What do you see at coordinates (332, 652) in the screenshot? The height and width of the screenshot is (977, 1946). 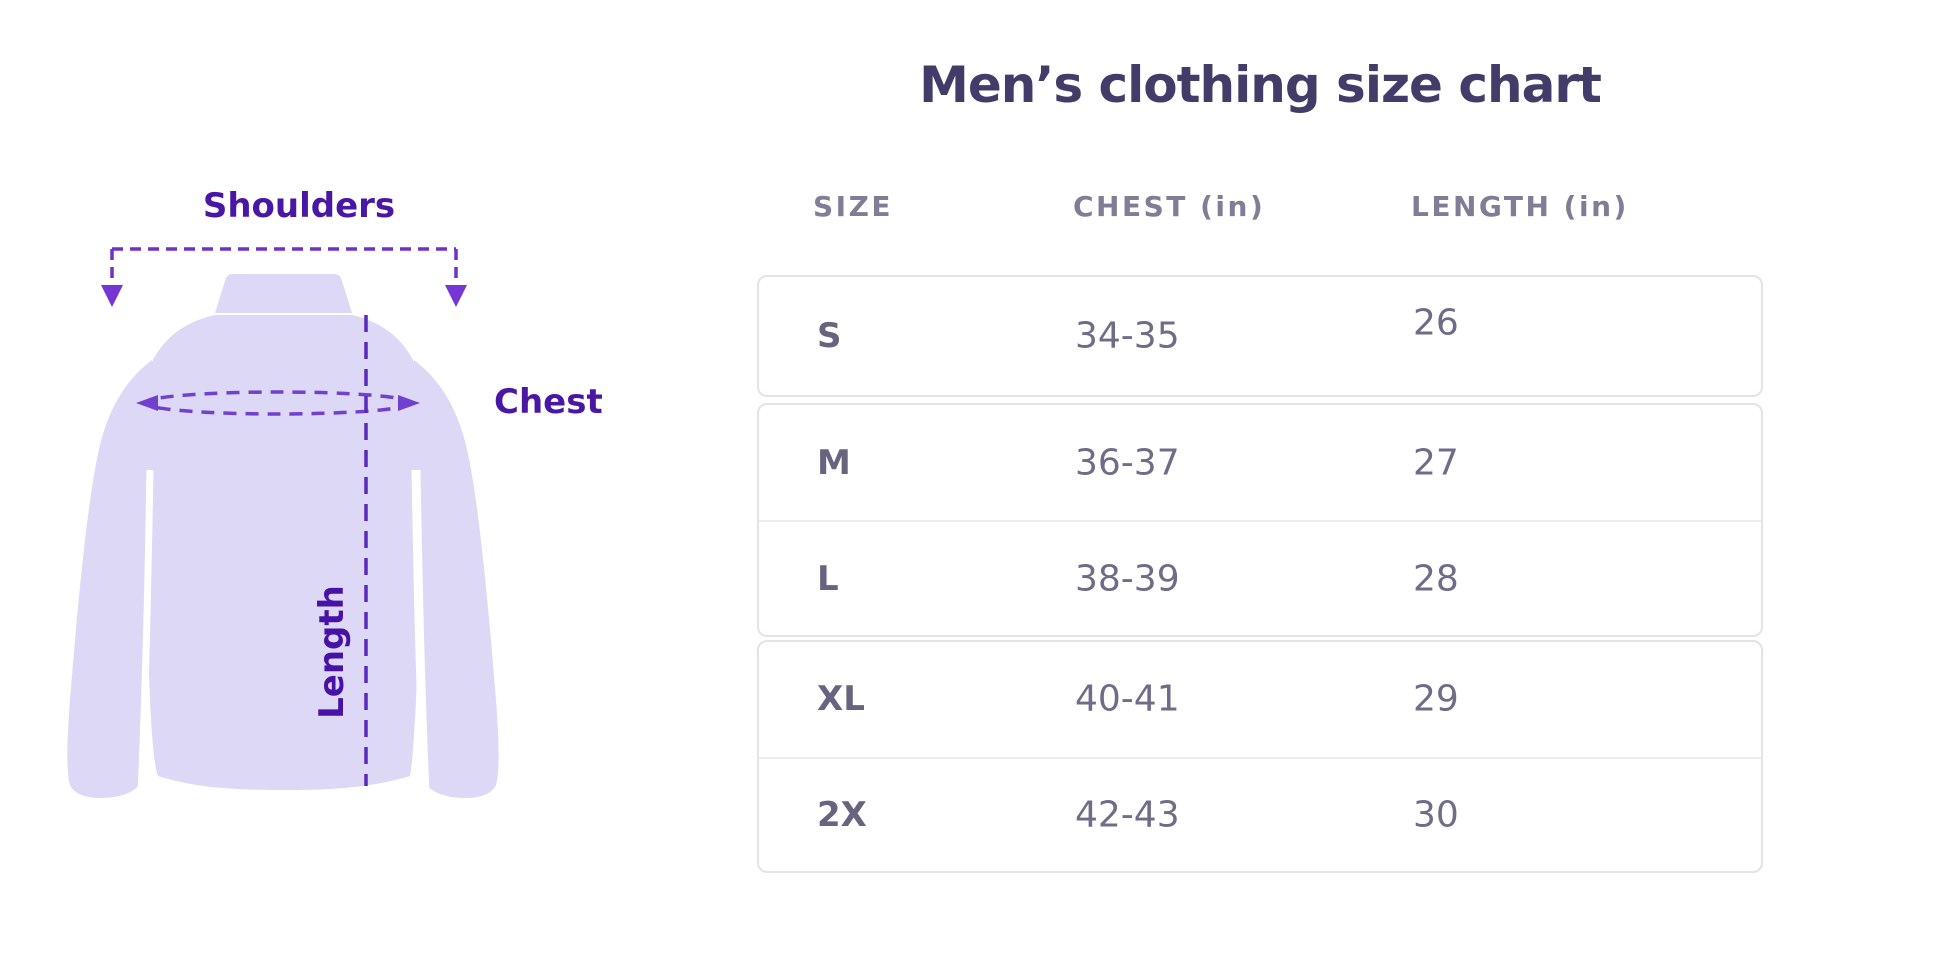 I see `length-label: Length` at bounding box center [332, 652].